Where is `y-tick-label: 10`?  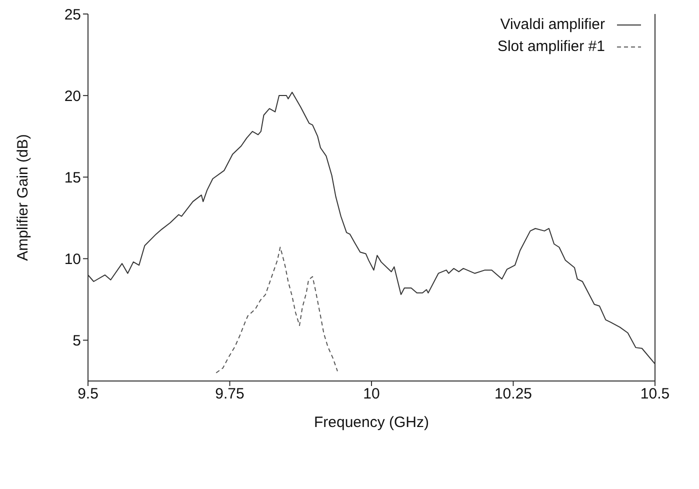
y-tick-label: 10 is located at coordinates (72, 259).